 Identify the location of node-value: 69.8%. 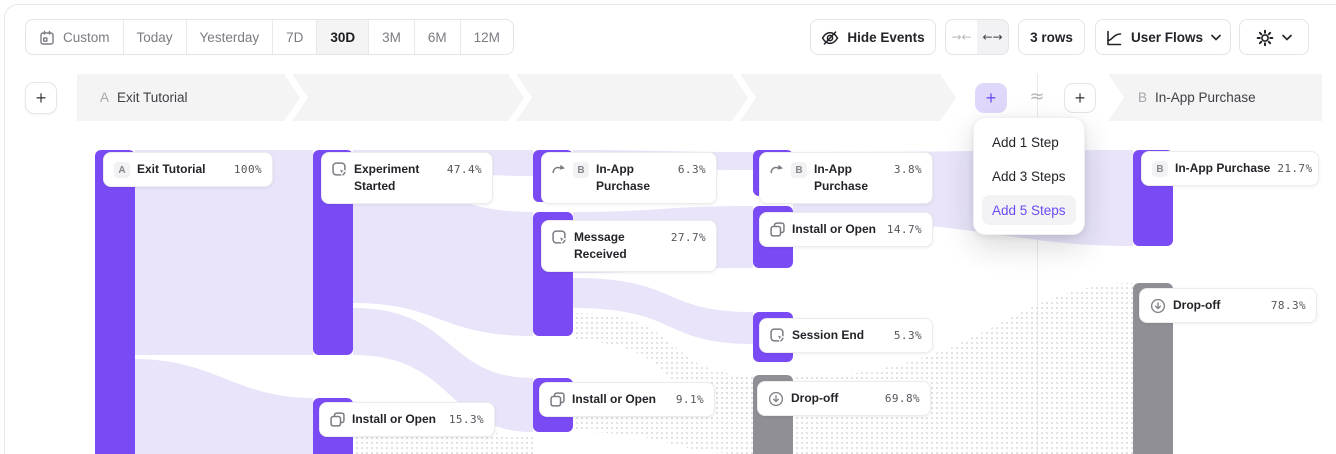
(902, 398).